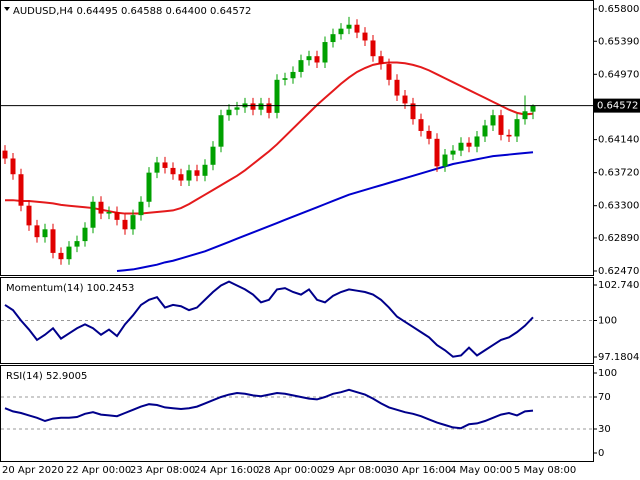  I want to click on y-tick-label: 0.64140, so click(618, 140).